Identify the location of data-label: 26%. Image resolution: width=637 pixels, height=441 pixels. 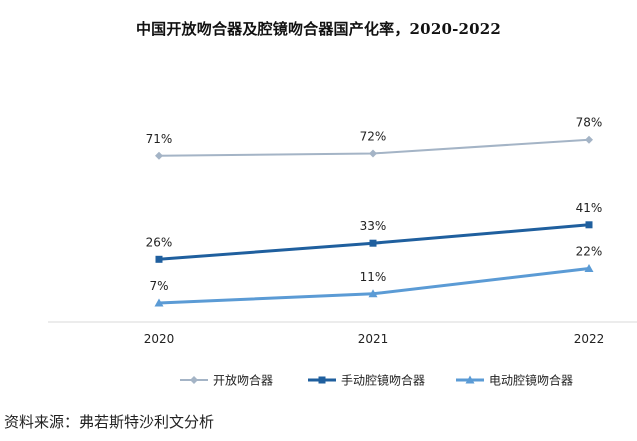
(159, 242).